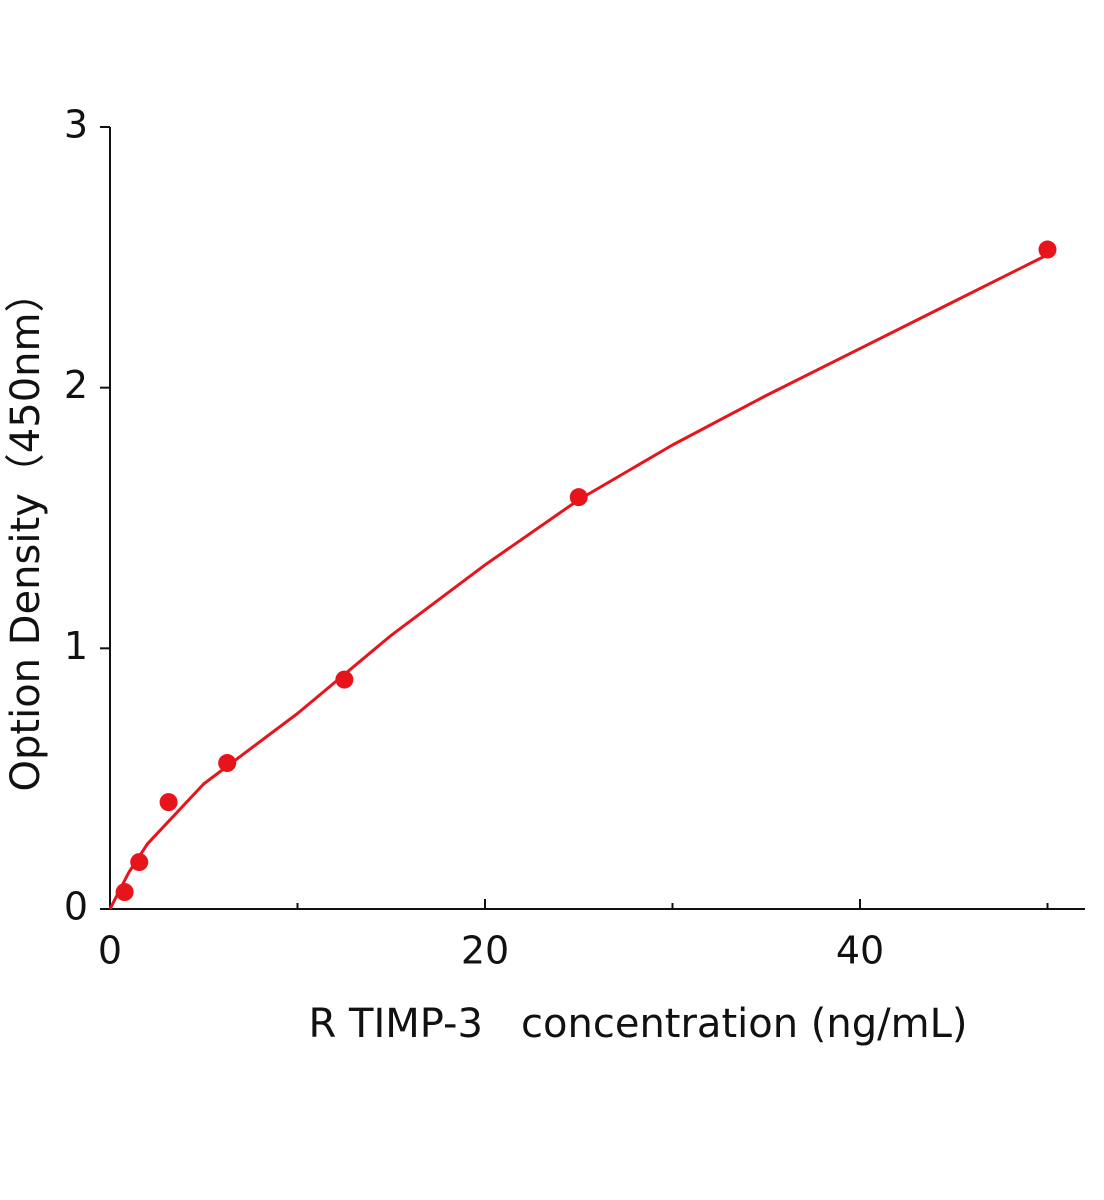 Image resolution: width=1104 pixels, height=1200 pixels. Describe the element at coordinates (110, 951) in the screenshot. I see `x-tick-label: 0` at that location.